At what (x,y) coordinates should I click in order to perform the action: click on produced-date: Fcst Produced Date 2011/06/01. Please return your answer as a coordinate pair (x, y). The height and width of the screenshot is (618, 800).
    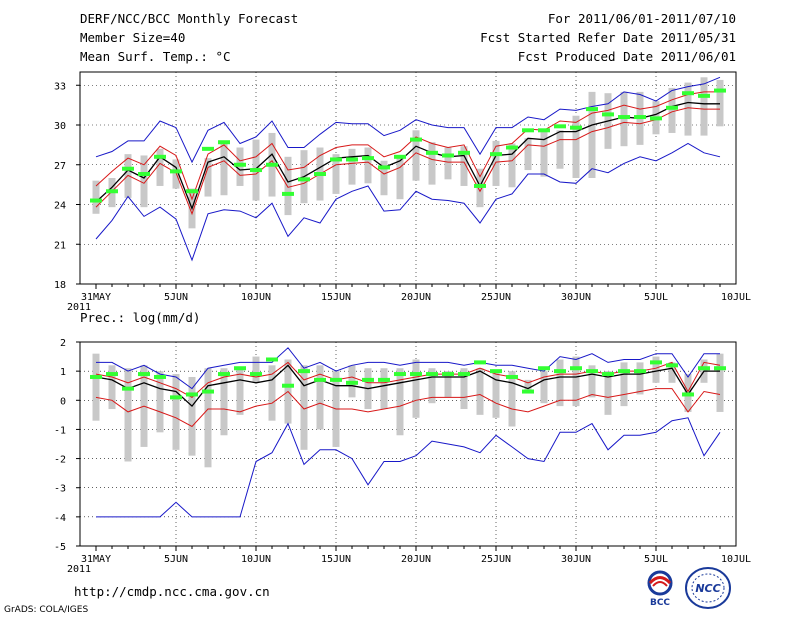
    Looking at the image, I should click on (626, 56).